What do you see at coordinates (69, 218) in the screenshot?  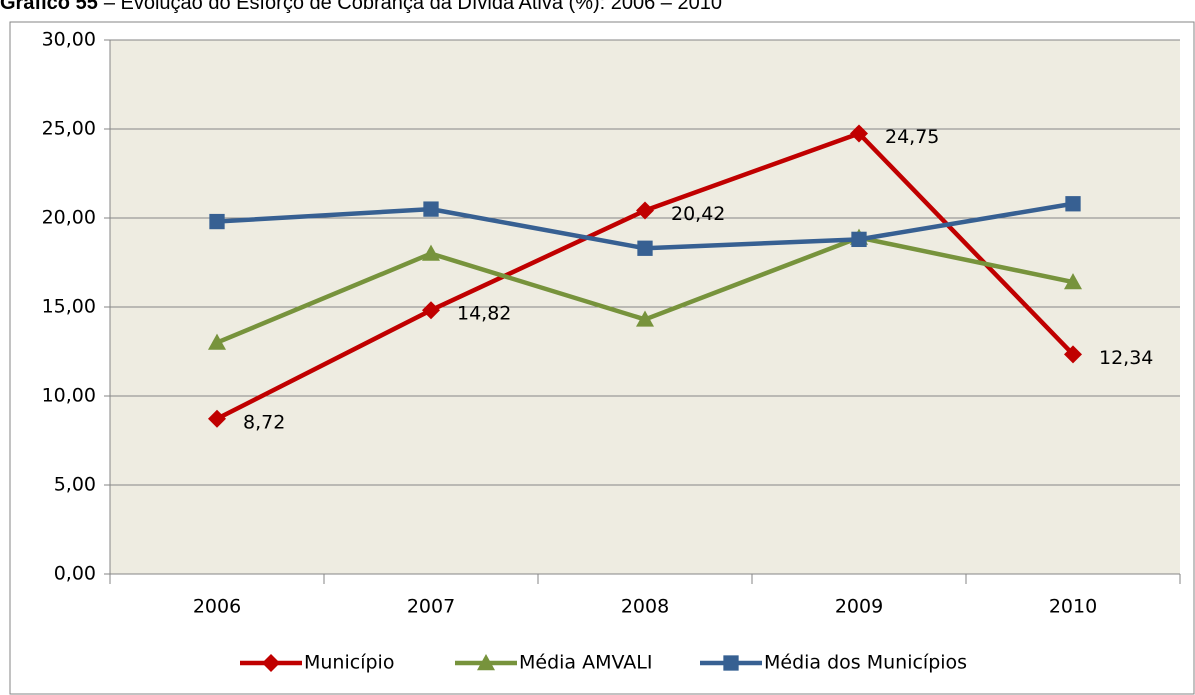 I see `y-tick-label: 20,00` at bounding box center [69, 218].